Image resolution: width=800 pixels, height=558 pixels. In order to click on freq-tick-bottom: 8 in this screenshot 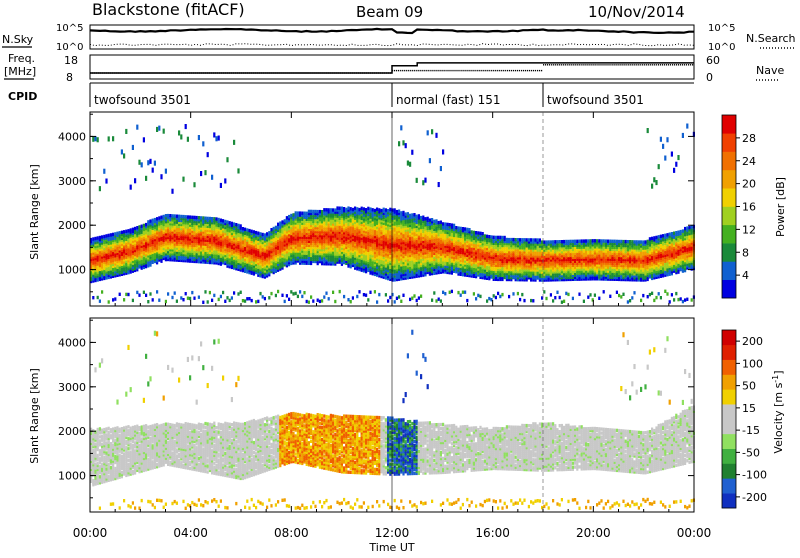, I will do `click(69, 77)`.